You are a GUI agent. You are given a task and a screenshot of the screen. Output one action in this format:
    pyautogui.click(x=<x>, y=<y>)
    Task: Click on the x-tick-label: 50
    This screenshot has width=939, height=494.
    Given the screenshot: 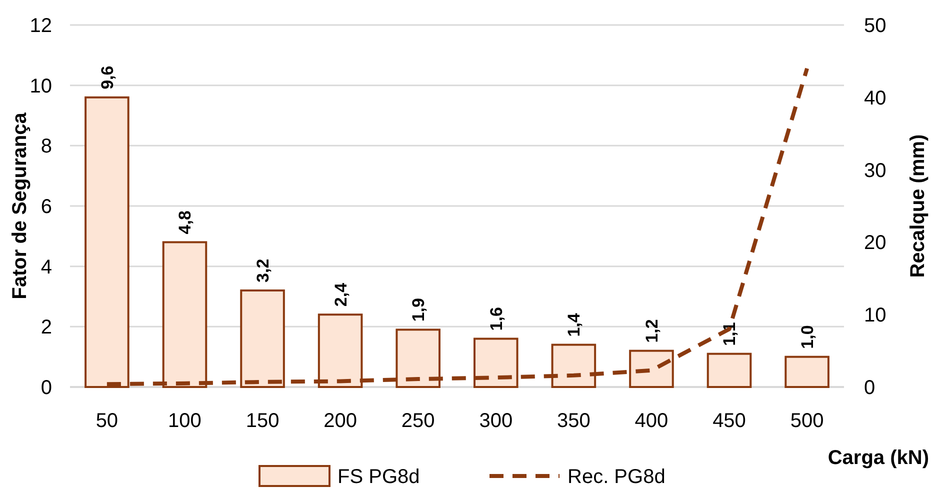 What is the action you would take?
    pyautogui.click(x=107, y=421)
    